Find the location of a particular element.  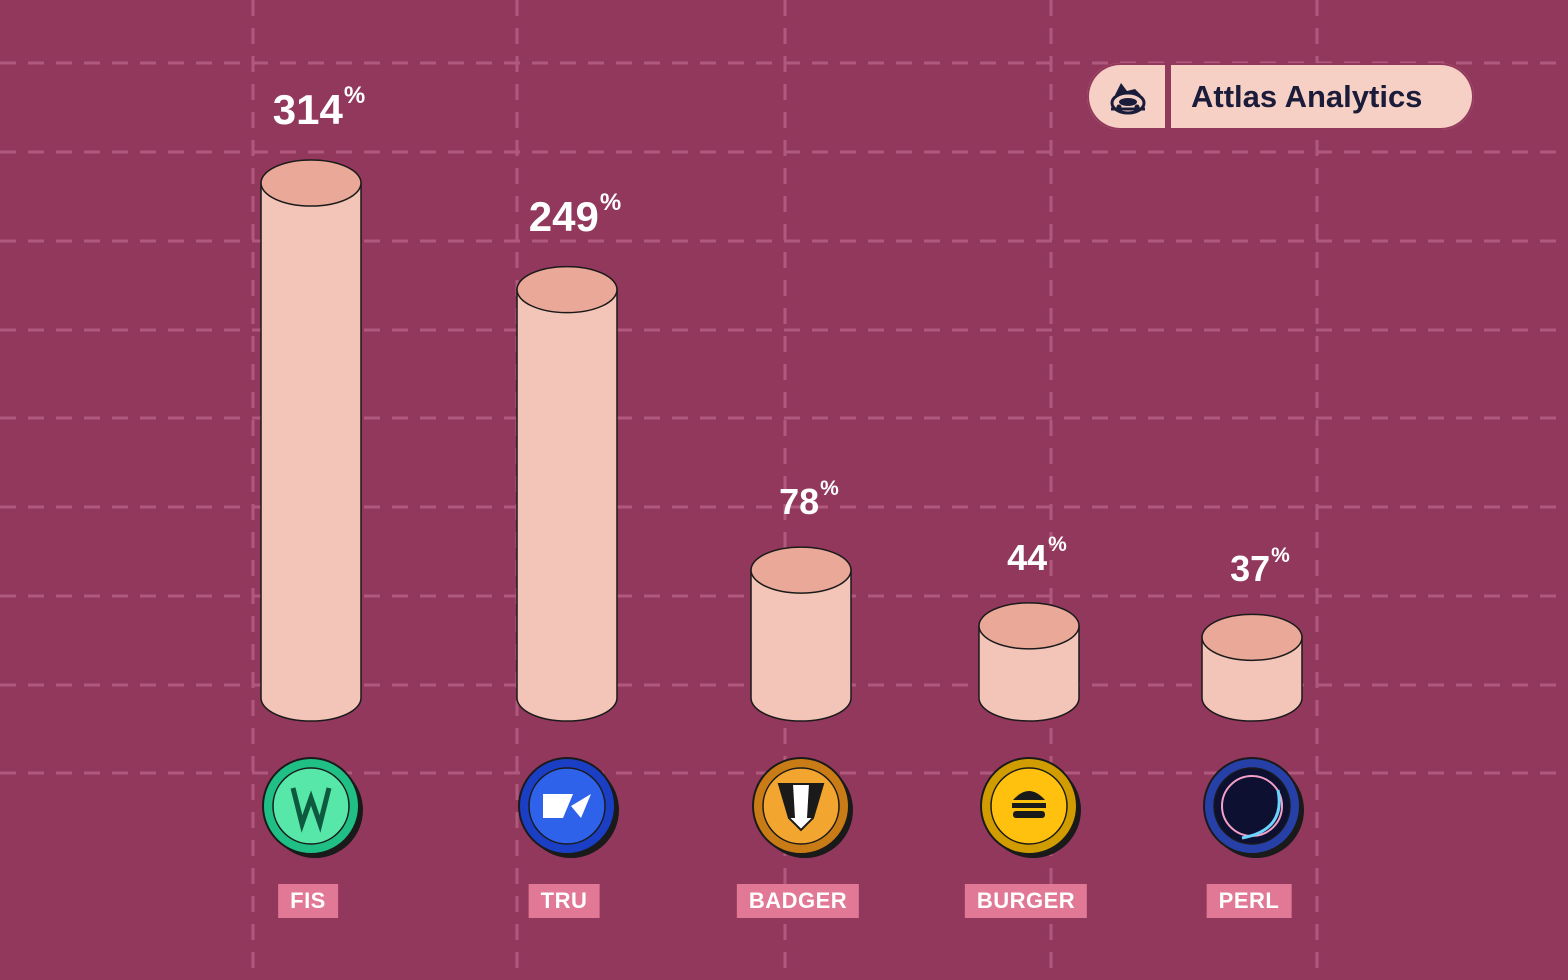

bar-perl is located at coordinates (1252, 667).